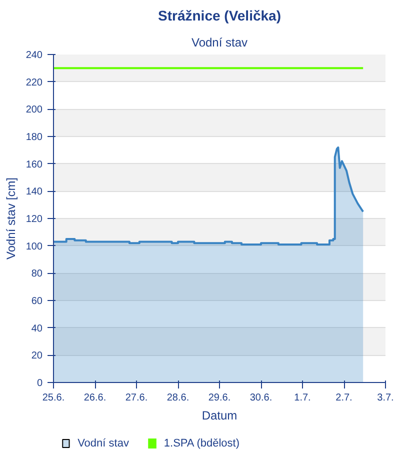  I want to click on y-tick-label: 160, so click(34, 164).